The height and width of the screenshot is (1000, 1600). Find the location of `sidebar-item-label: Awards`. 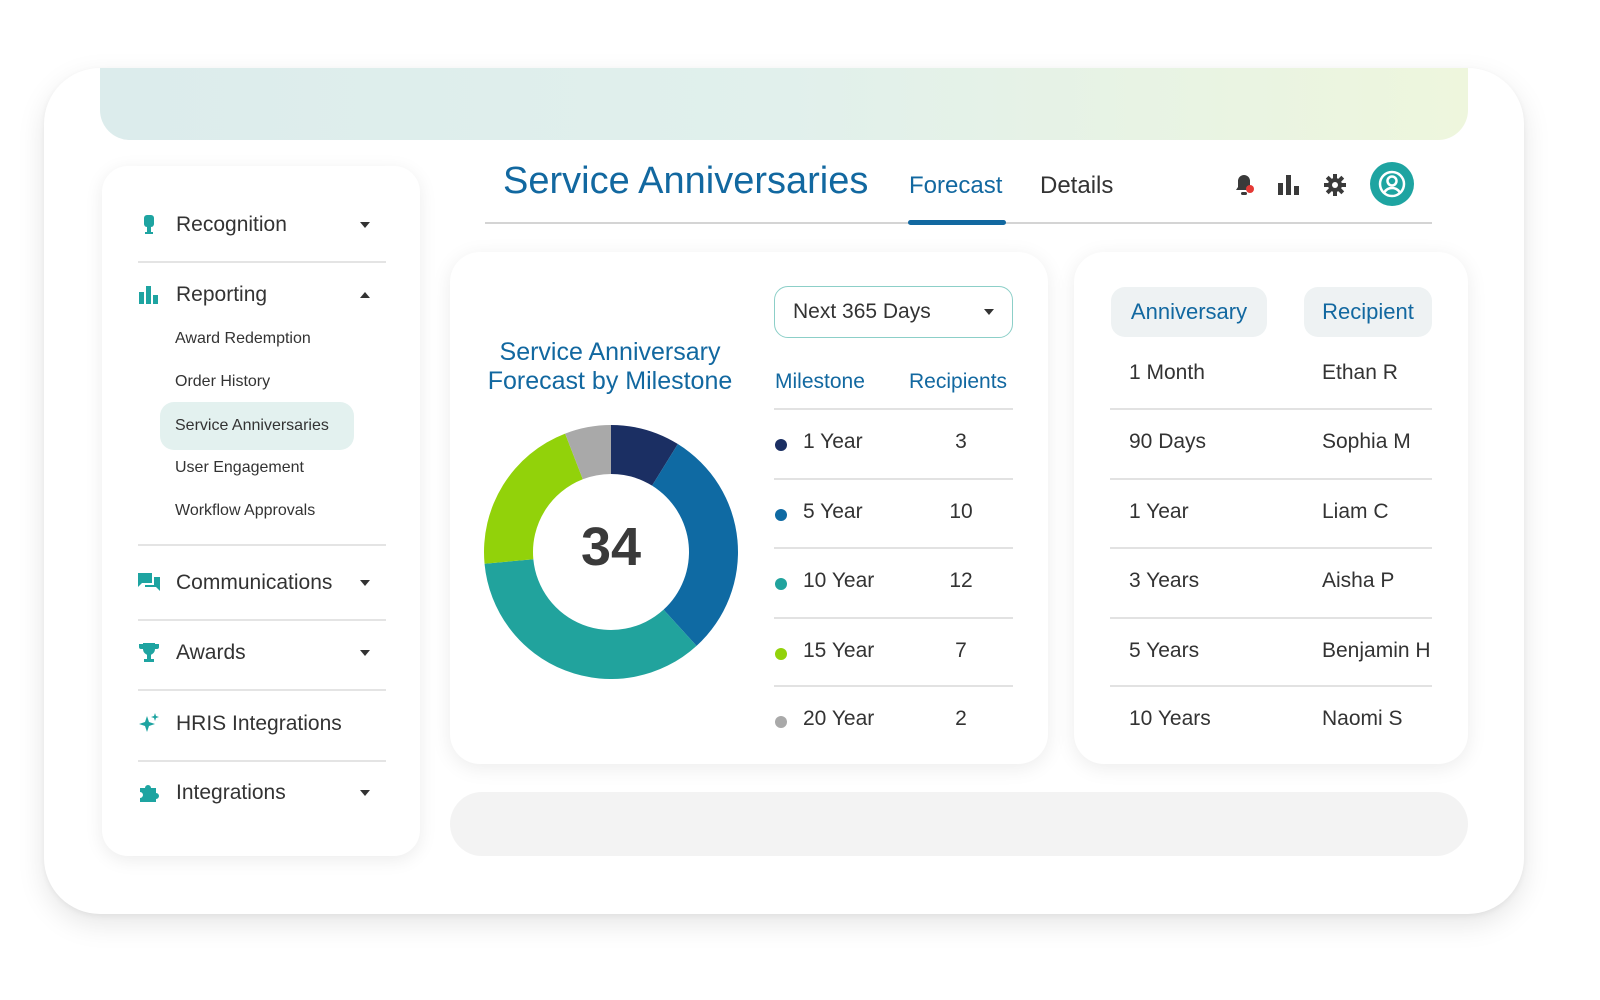

sidebar-item-label: Awards is located at coordinates (211, 652).